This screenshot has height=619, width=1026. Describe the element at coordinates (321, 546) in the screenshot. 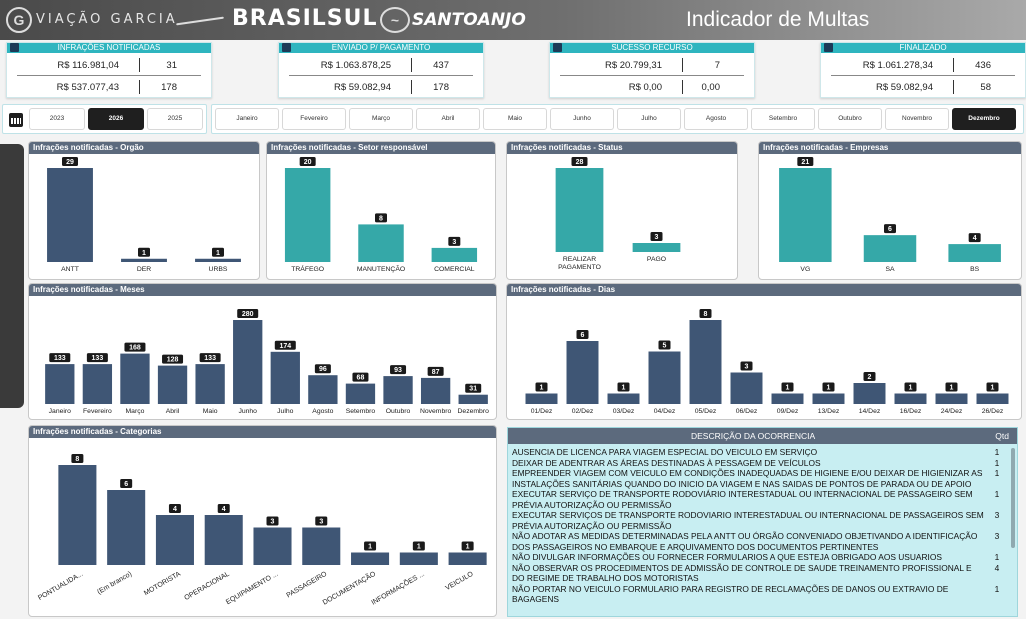

I see `bar-passageiro` at that location.